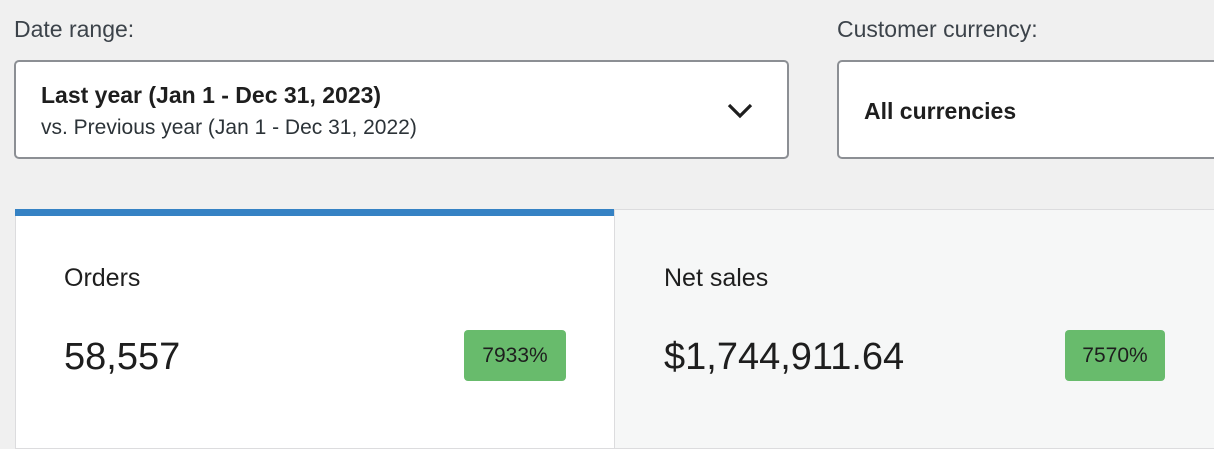 The width and height of the screenshot is (1214, 449). What do you see at coordinates (102, 278) in the screenshot?
I see `metric-label: Orders` at bounding box center [102, 278].